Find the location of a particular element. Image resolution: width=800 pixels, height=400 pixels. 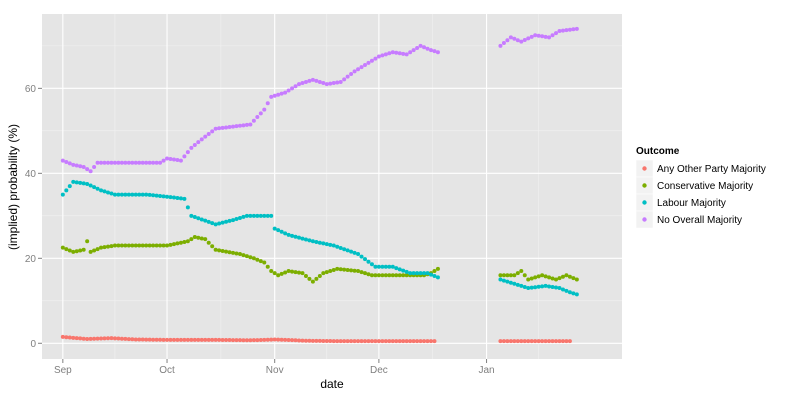

y-tick-label: 20 is located at coordinates (31, 259).